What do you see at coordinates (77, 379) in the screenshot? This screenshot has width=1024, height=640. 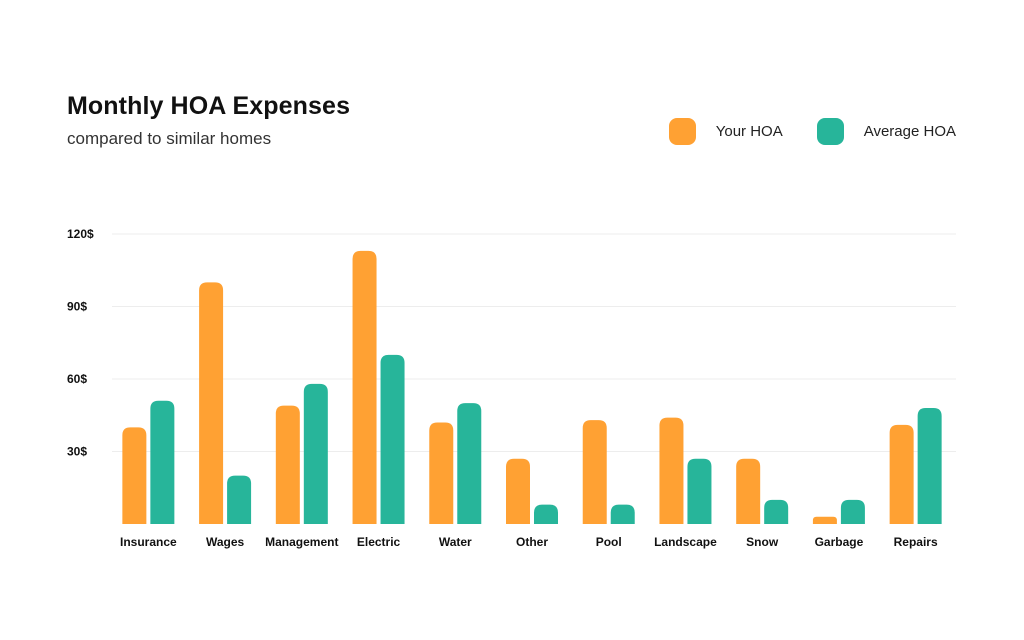 I see `y-tick-label: 60$` at bounding box center [77, 379].